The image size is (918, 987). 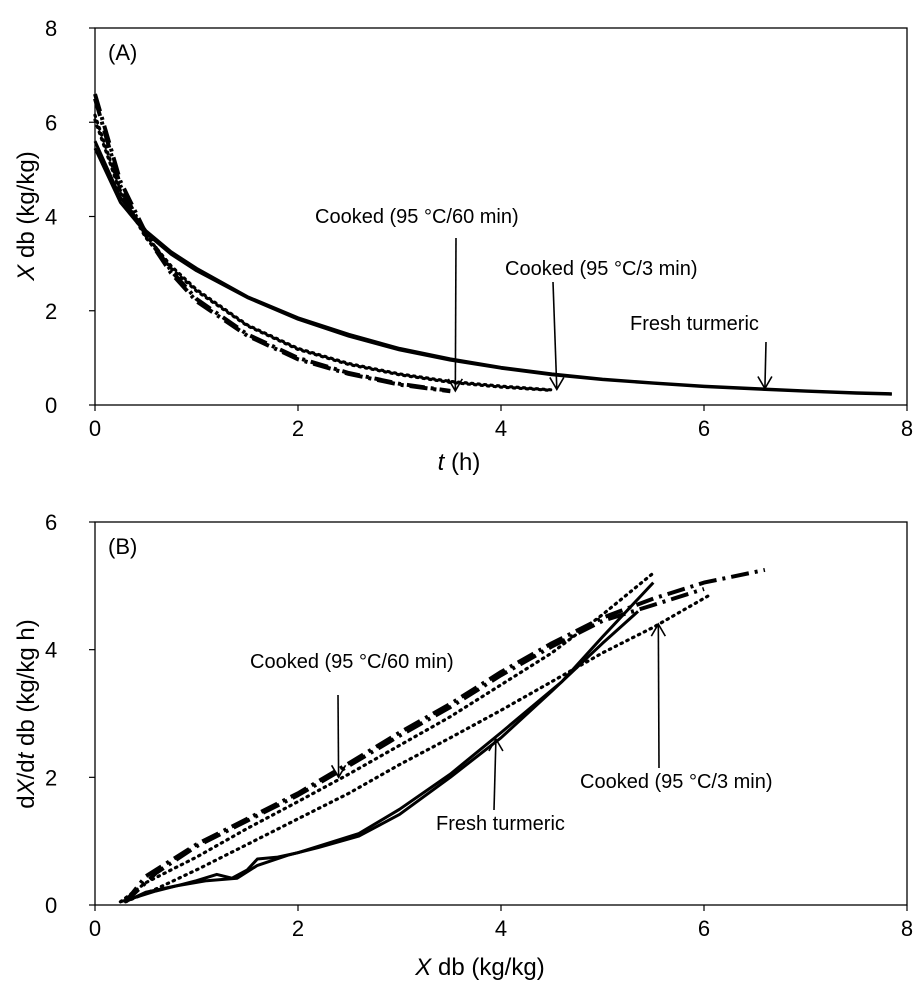 What do you see at coordinates (122, 546) in the screenshot?
I see `panel-label: (B)` at bounding box center [122, 546].